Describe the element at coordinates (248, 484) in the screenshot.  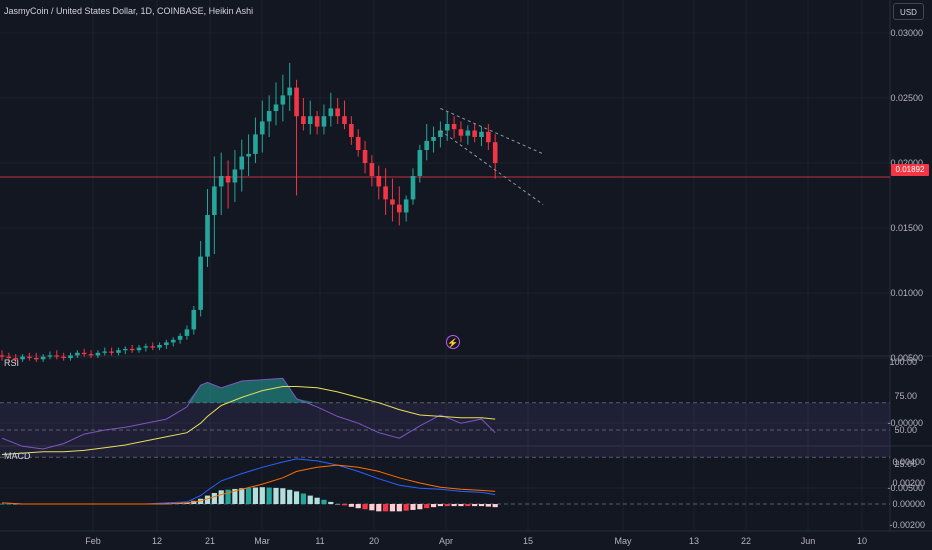
I see `macd-signal-line` at that location.